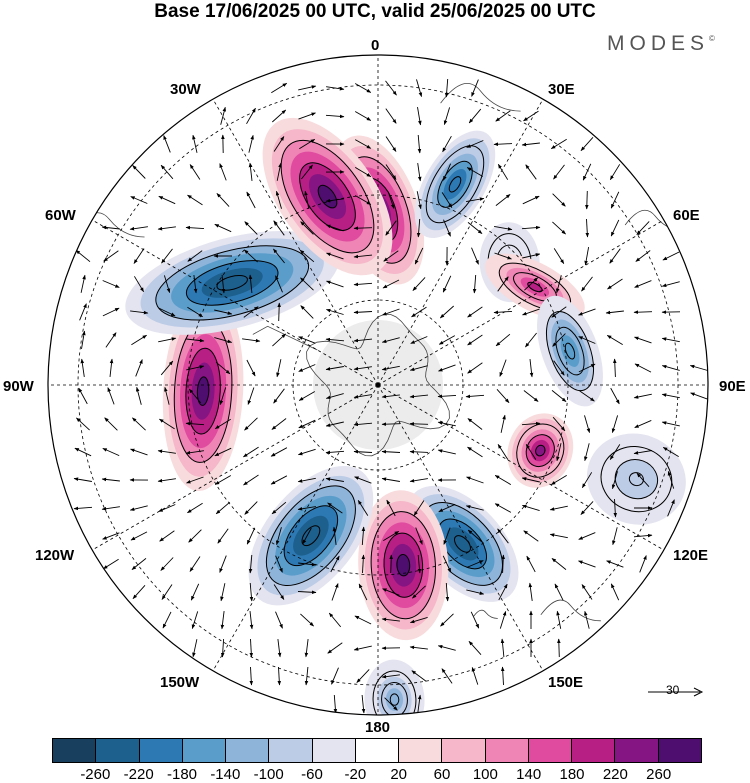 This screenshot has height=783, width=750. Describe the element at coordinates (248, 750) in the screenshot. I see `colorbar-swatch` at that location.